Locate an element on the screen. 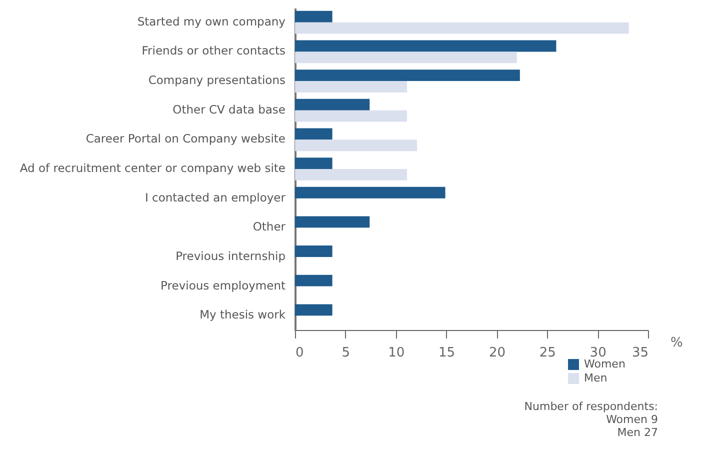  y-tick-label: Other CV data base is located at coordinates (229, 109).